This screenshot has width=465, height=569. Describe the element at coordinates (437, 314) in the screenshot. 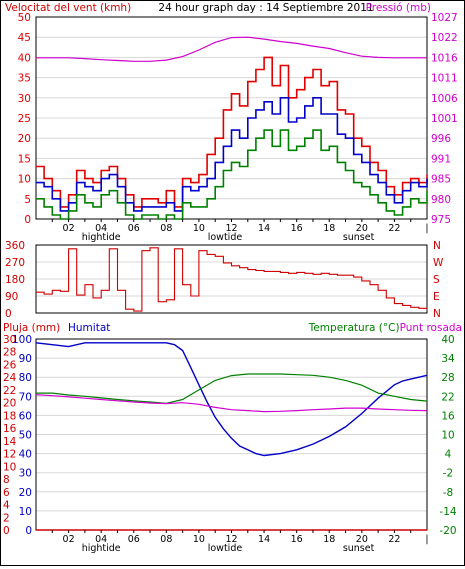

I see `direction-compass-label: N` at that location.